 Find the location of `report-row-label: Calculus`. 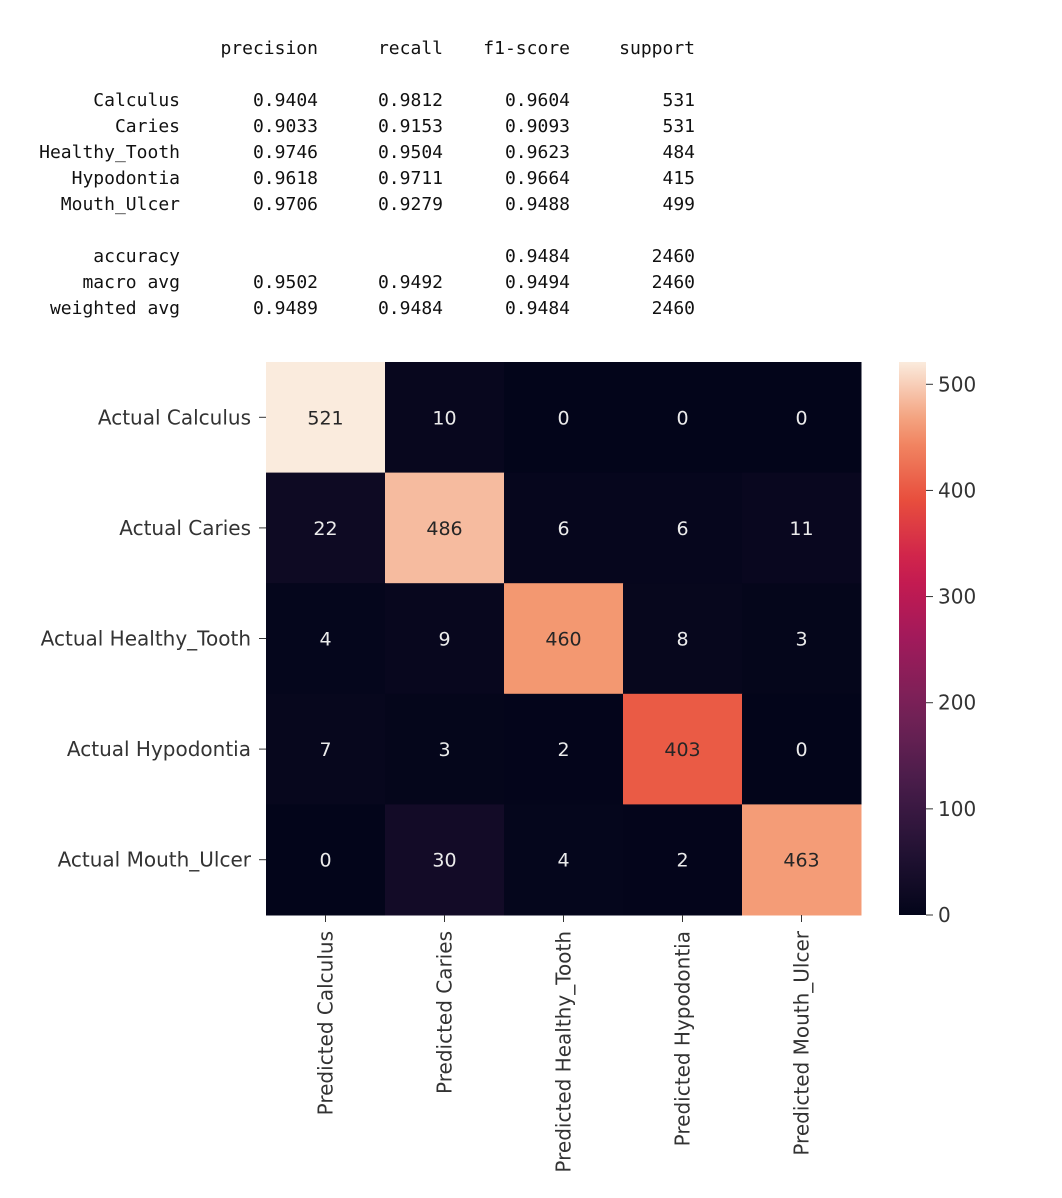

report-row-label: Calculus is located at coordinates (136, 100).